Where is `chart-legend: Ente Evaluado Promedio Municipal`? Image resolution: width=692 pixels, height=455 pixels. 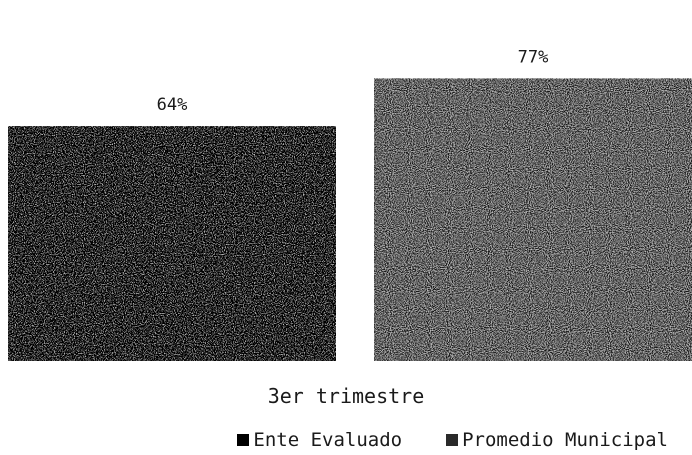
chart-legend: Ente Evaluado Promedio Municipal is located at coordinates (346, 440).